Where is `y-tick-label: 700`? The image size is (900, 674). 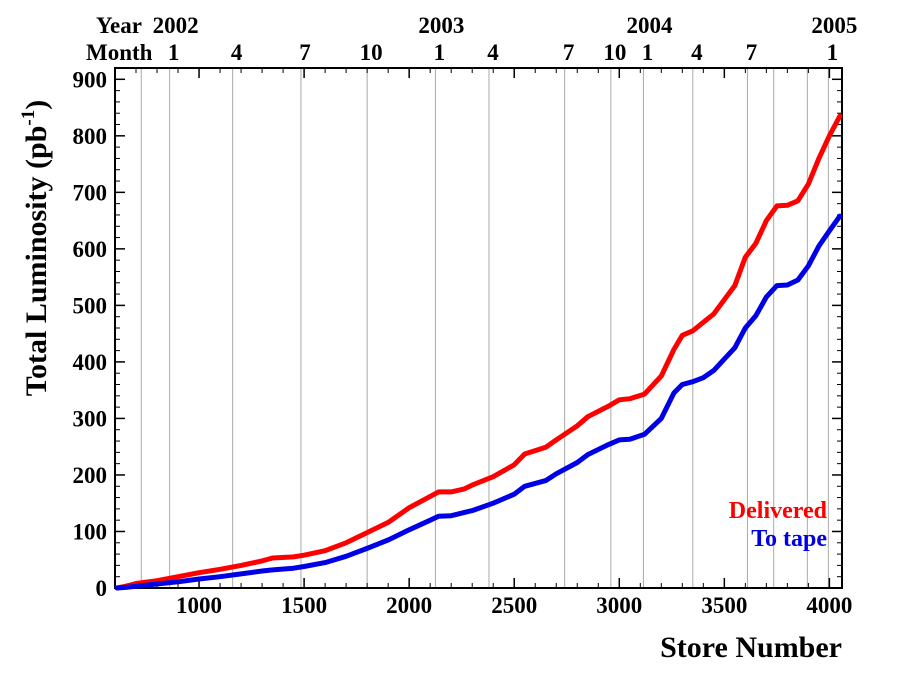
y-tick-label: 700 is located at coordinates (90, 192).